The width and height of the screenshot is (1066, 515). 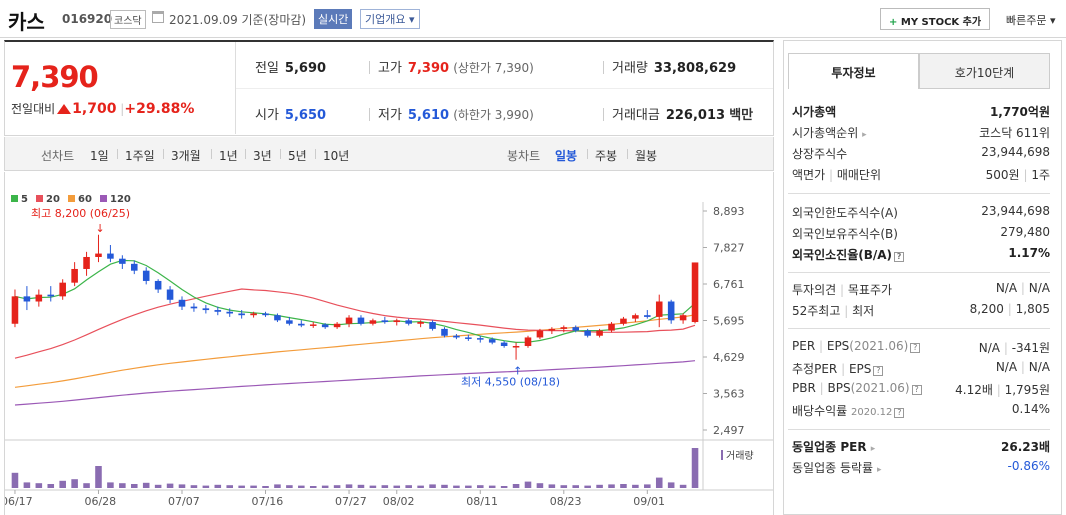 I want to click on cap-rank-row: 시가총액순위 ▸ 코스닥 611위, so click(x=921, y=133).